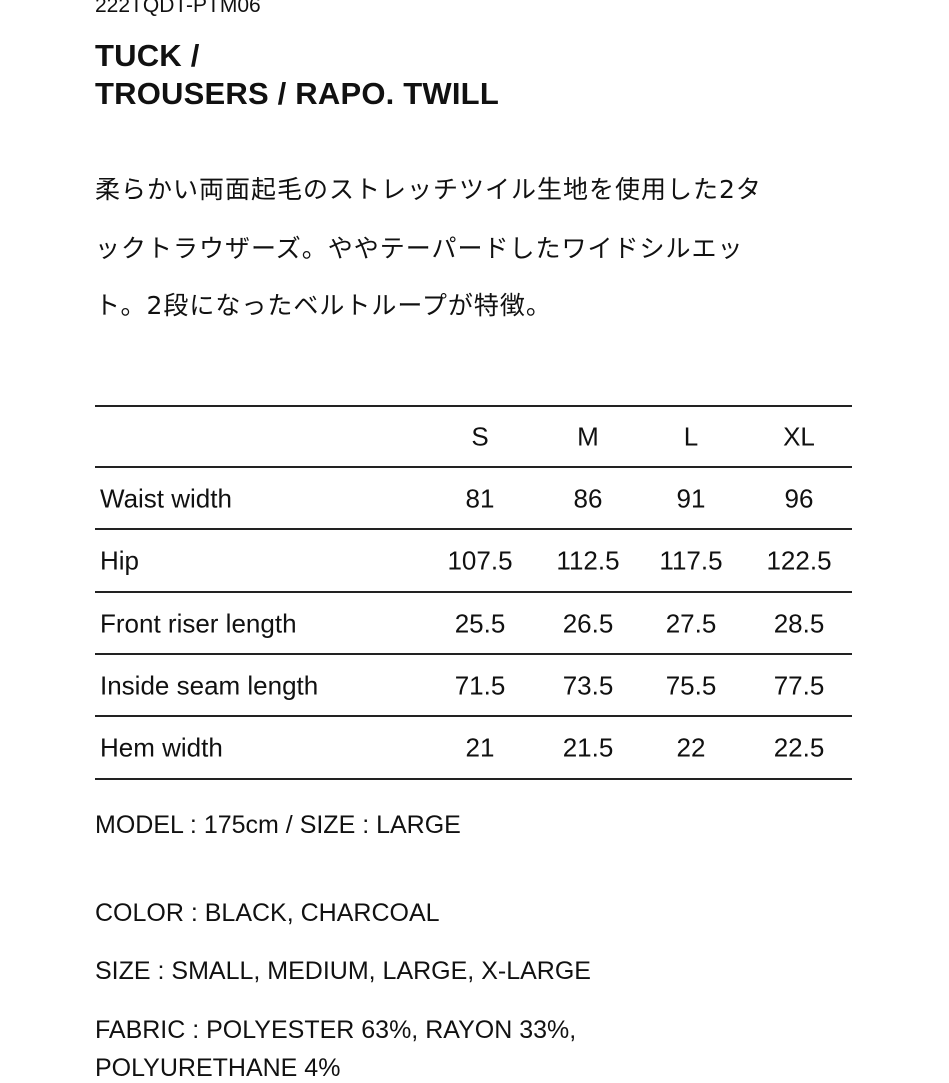 The height and width of the screenshot is (1083, 949). I want to click on column-header: M, so click(588, 436).